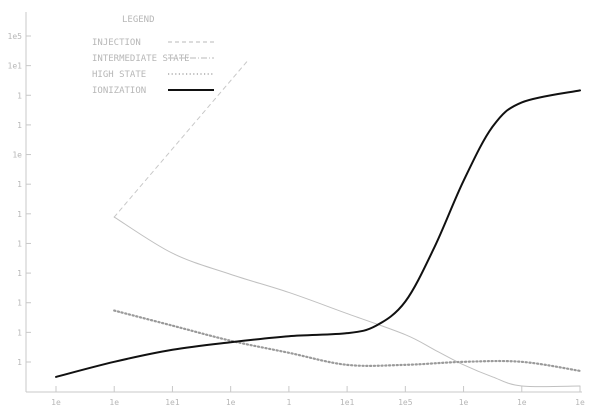 The width and height of the screenshot is (589, 418). What do you see at coordinates (347, 340) in the screenshot?
I see `series-line-high-state` at bounding box center [347, 340].